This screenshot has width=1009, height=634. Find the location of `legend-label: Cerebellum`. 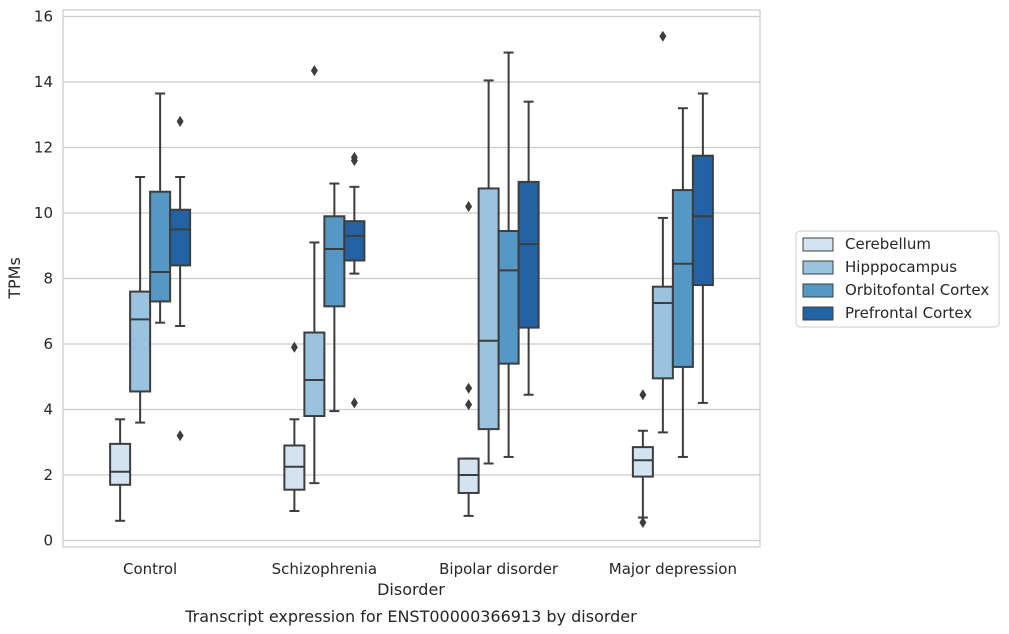

legend-label: Cerebellum is located at coordinates (888, 244).